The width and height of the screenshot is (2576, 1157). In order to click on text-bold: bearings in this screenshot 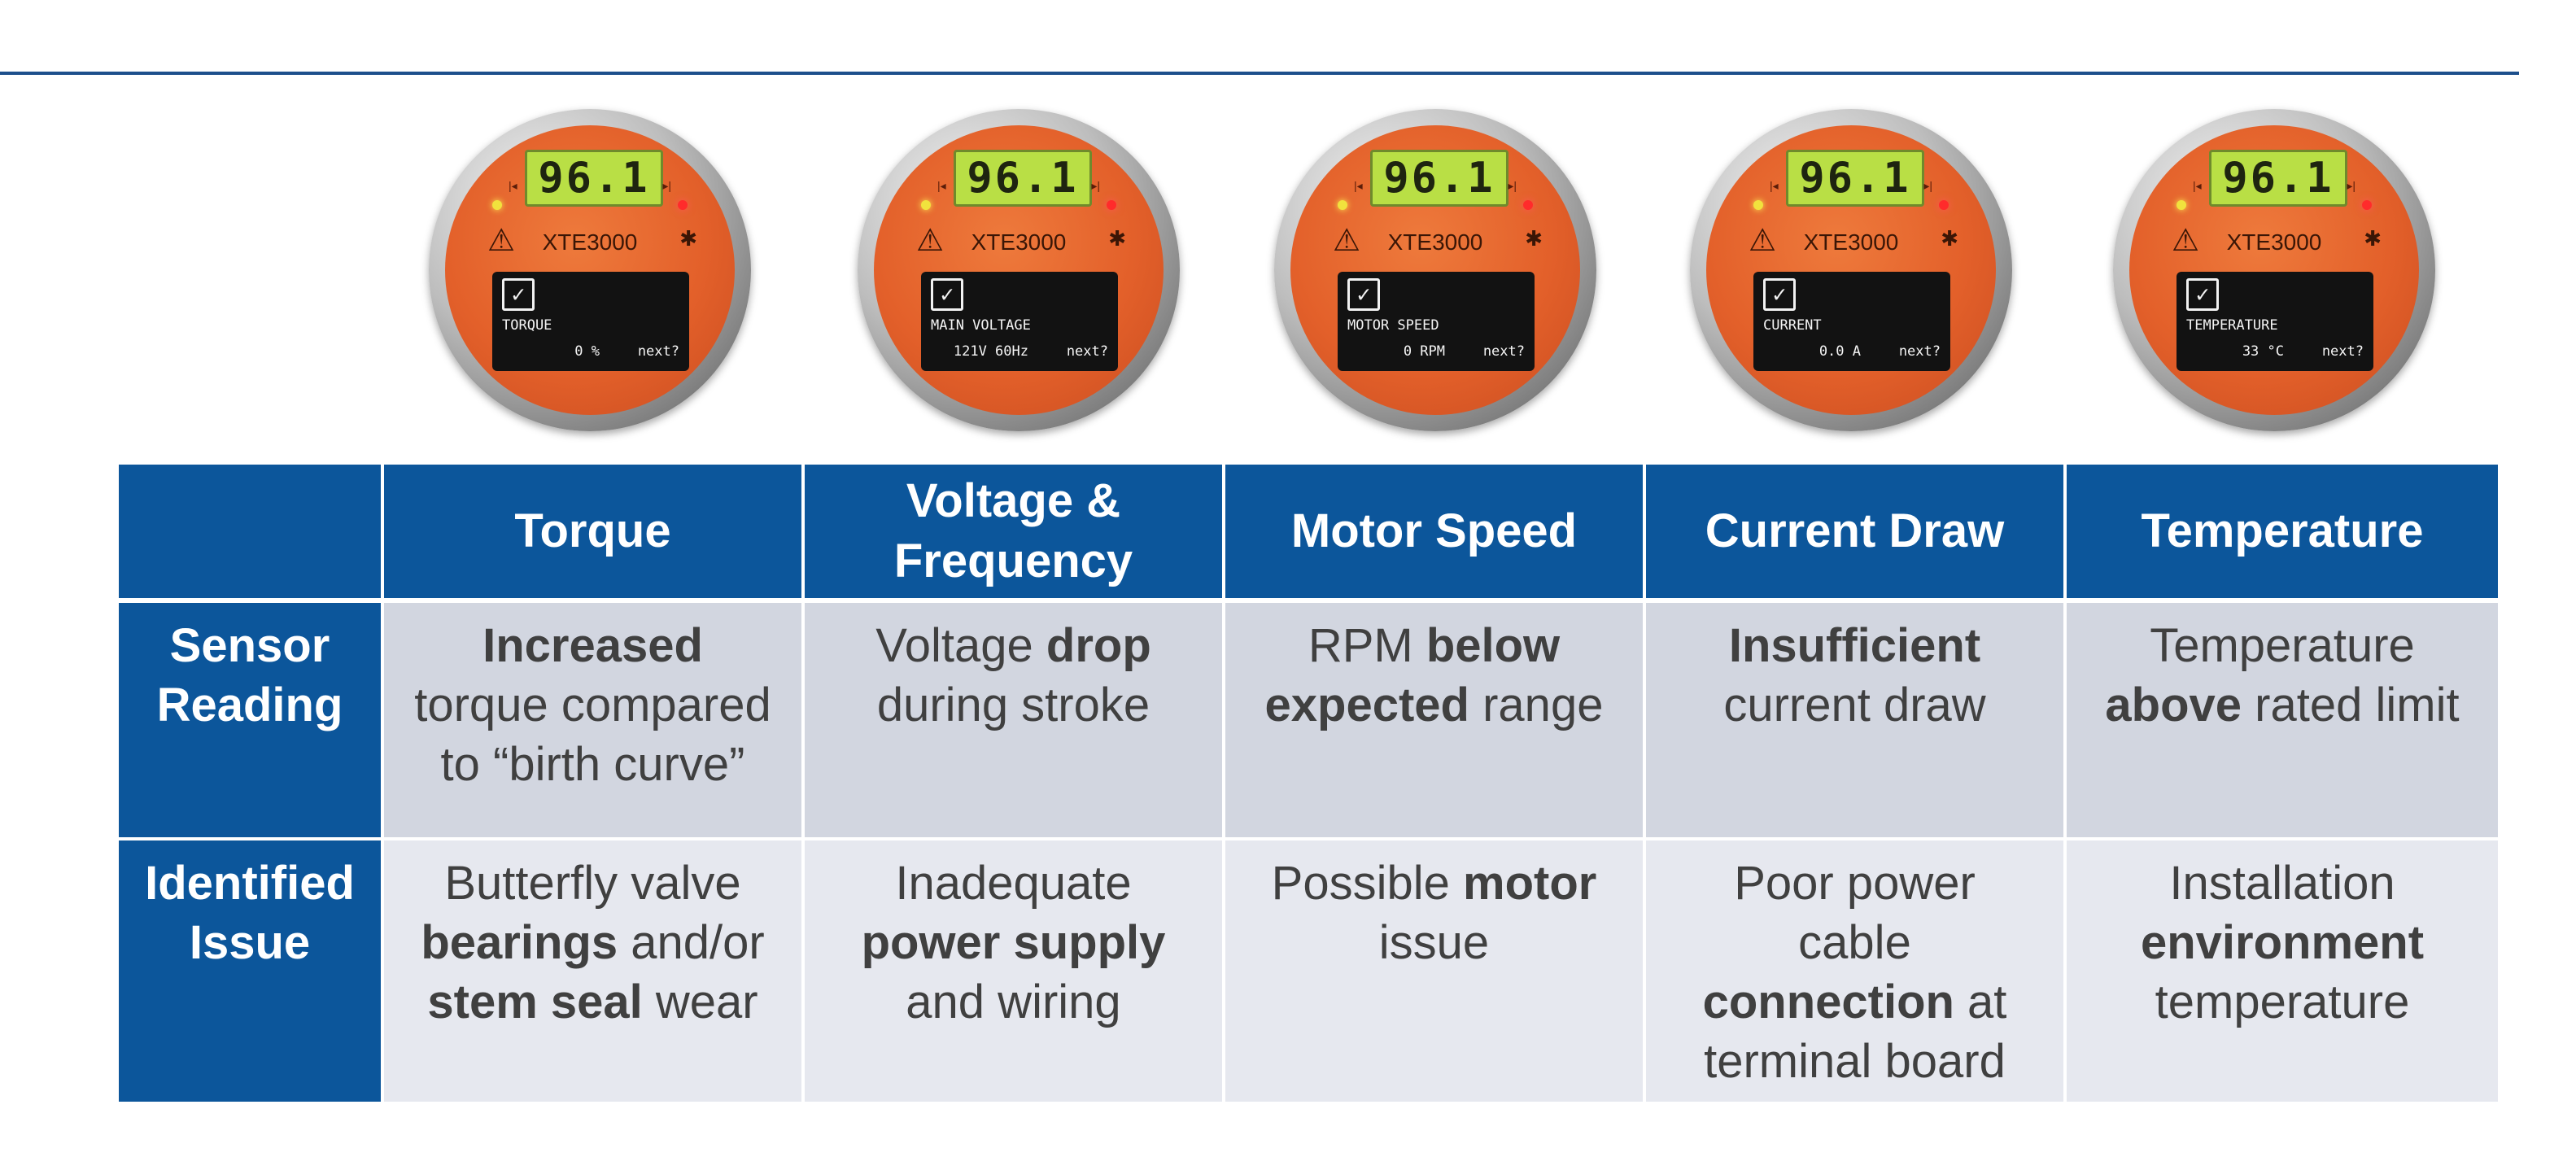, I will do `click(519, 942)`.